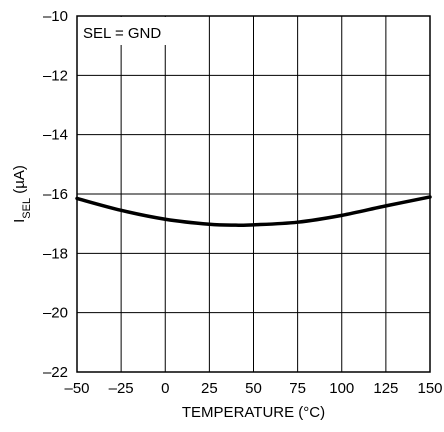 The height and width of the screenshot is (432, 444). I want to click on y-axis-label-subscript: SEL, so click(27, 208).